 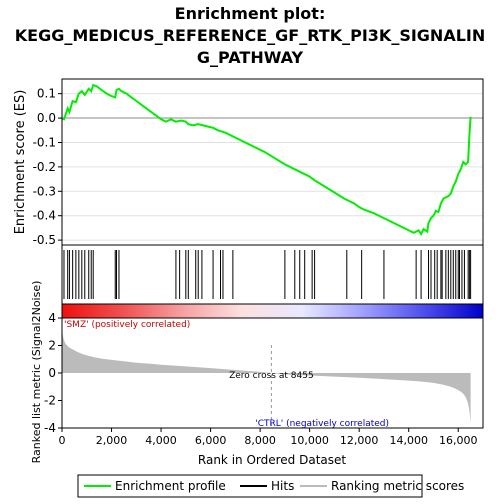 I want to click on zero-cross-label: Zero cross at 8455, so click(x=271, y=376).